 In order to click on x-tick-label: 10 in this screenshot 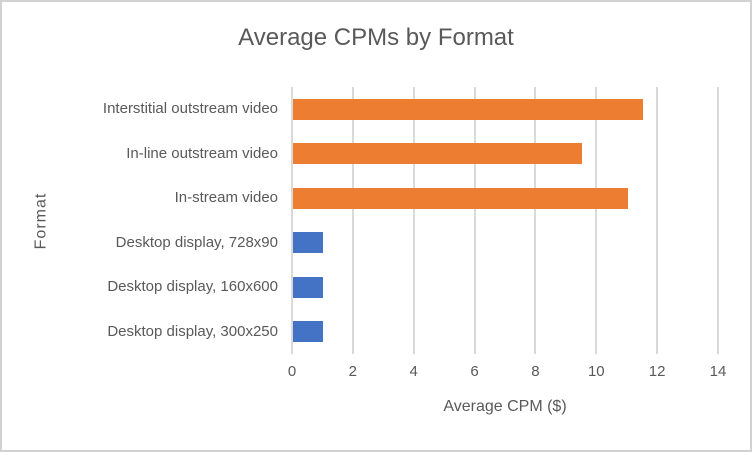, I will do `click(596, 371)`.